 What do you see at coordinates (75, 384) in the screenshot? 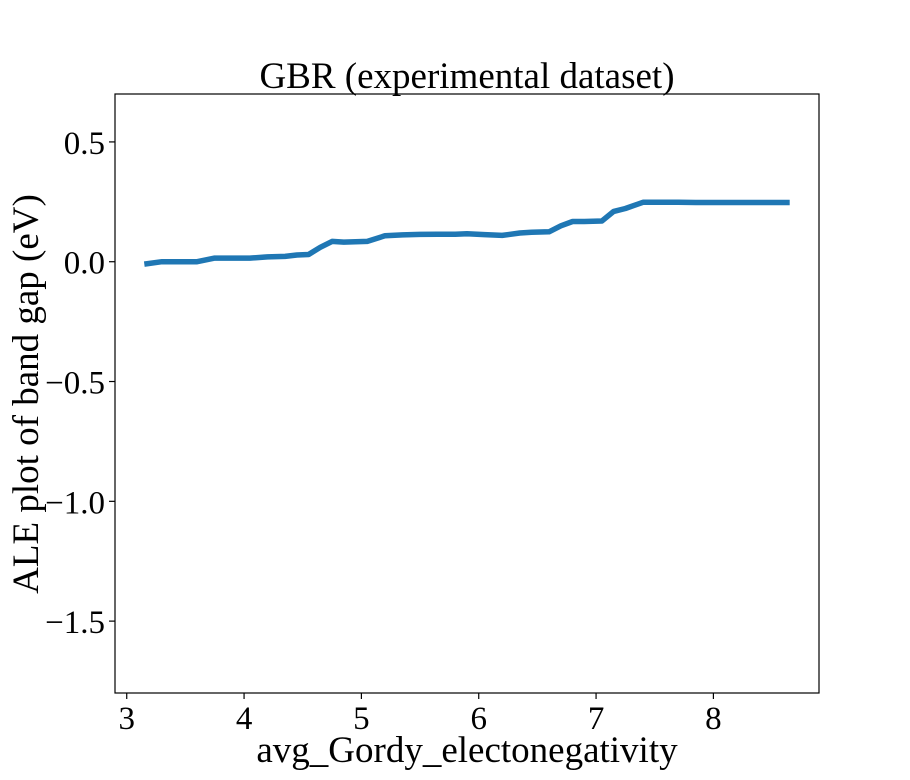
I see `y-tick-label: −0.5` at bounding box center [75, 384].